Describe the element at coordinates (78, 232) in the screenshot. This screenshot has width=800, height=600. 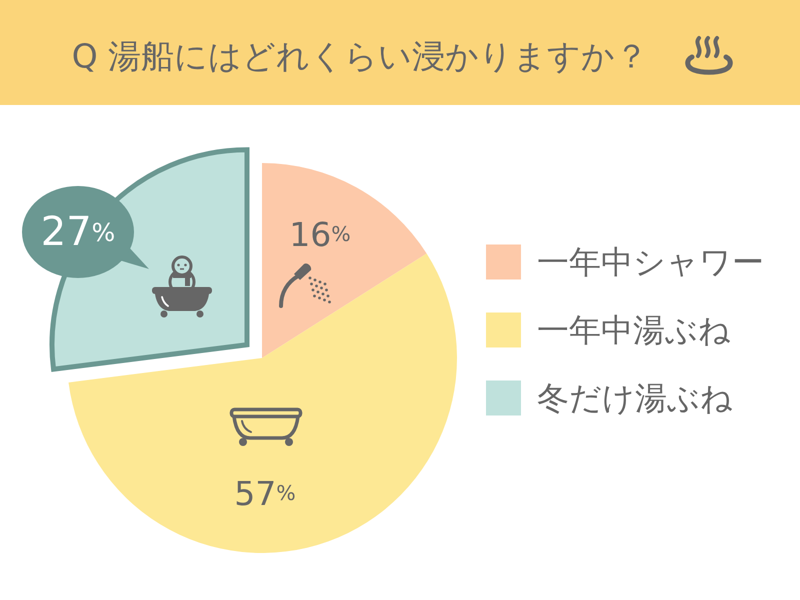
I see `data-label: 27%` at that location.